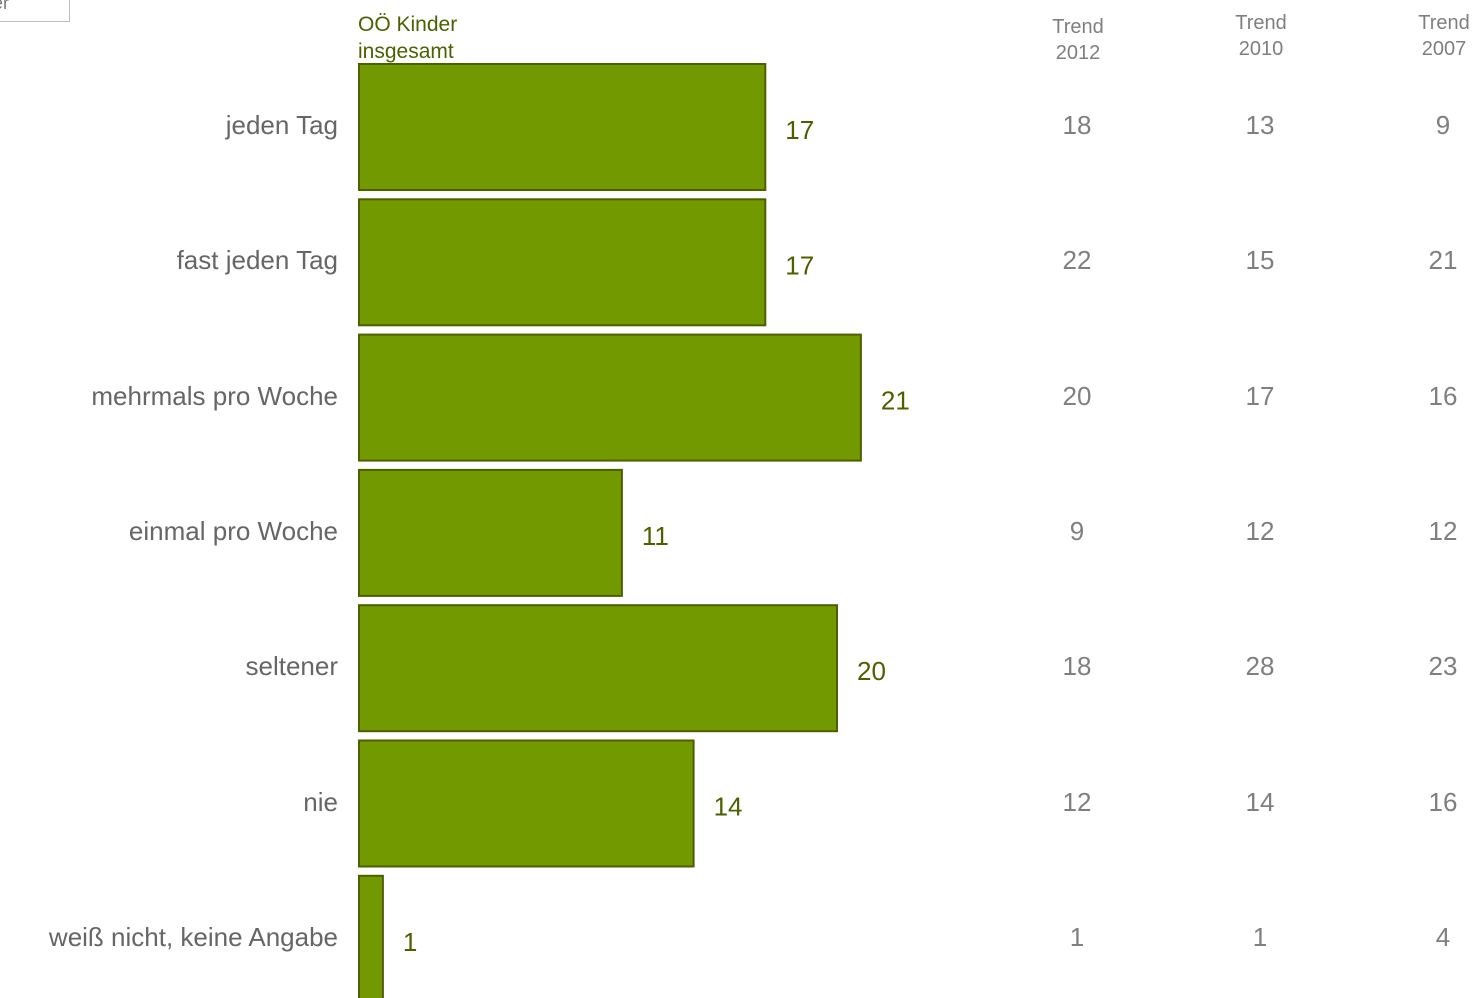 This screenshot has height=998, width=1482. What do you see at coordinates (1443, 125) in the screenshot?
I see `trend-value-0-2: 9` at bounding box center [1443, 125].